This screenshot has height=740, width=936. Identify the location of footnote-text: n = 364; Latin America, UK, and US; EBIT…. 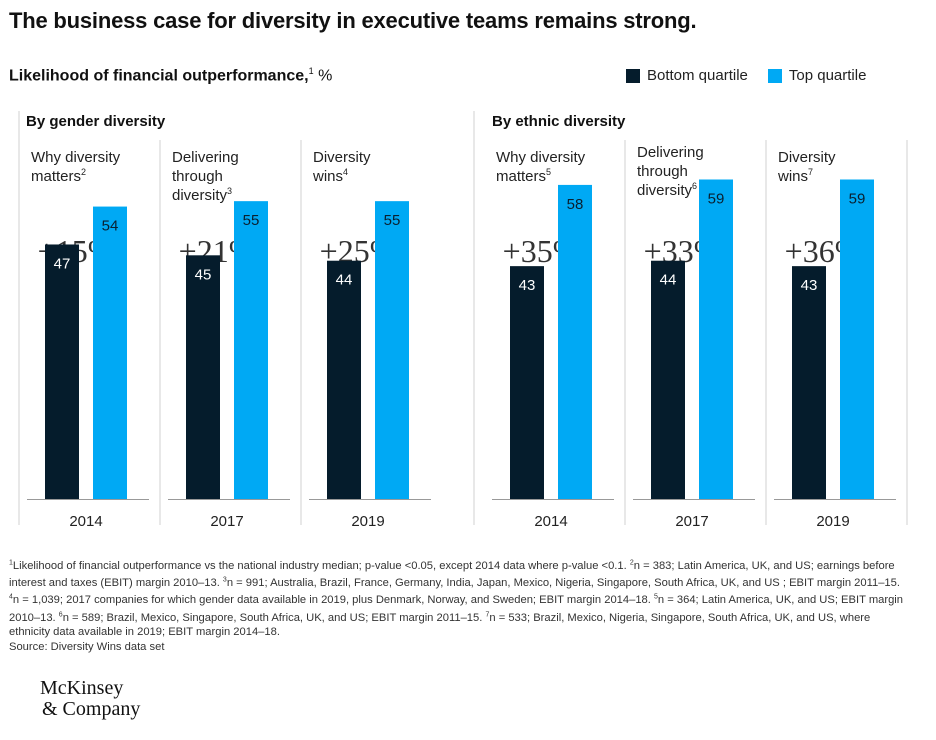
(456, 609).